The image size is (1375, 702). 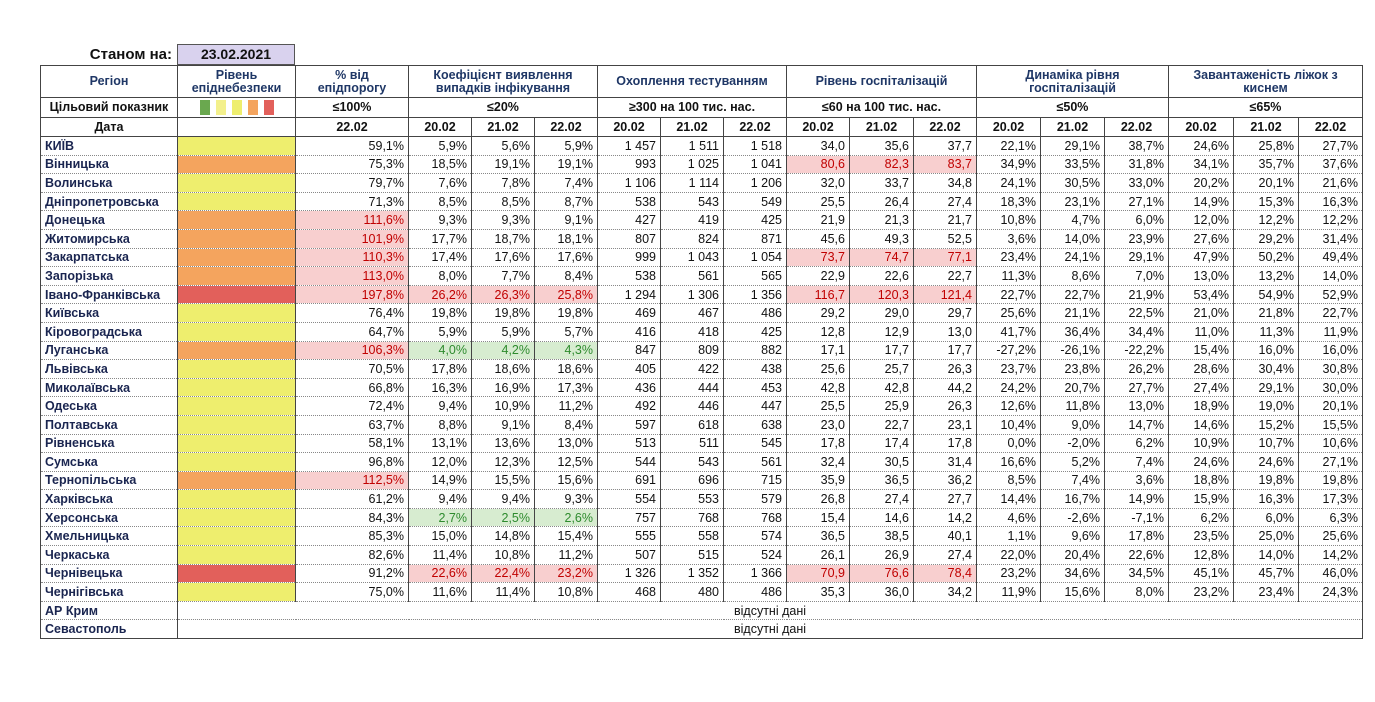 I want to click on beds-cell: 21,6%, so click(x=1330, y=183).